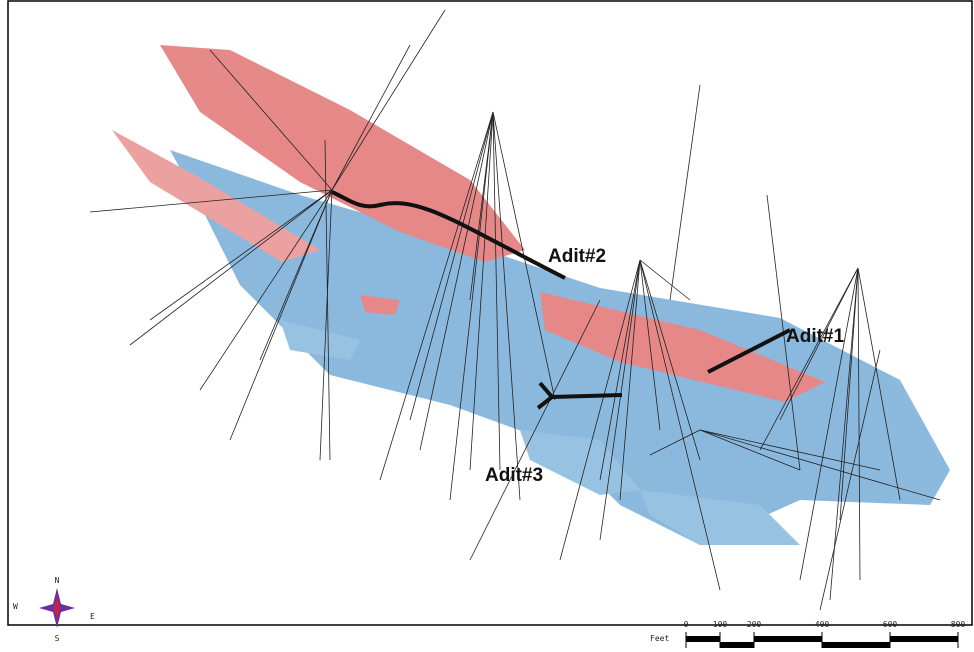 This screenshot has width=974, height=652. What do you see at coordinates (815, 336) in the screenshot?
I see `adit-label: Adit#1` at bounding box center [815, 336].